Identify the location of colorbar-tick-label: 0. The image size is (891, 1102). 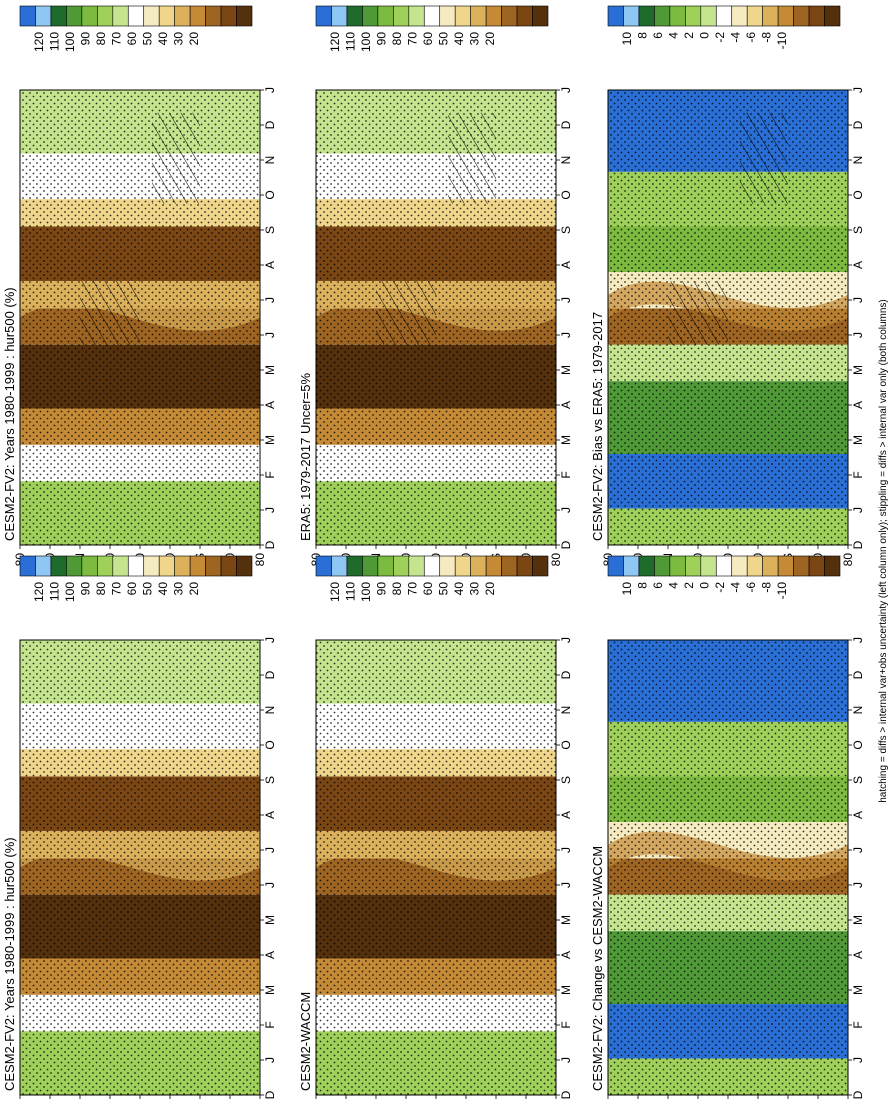
(705, 35).